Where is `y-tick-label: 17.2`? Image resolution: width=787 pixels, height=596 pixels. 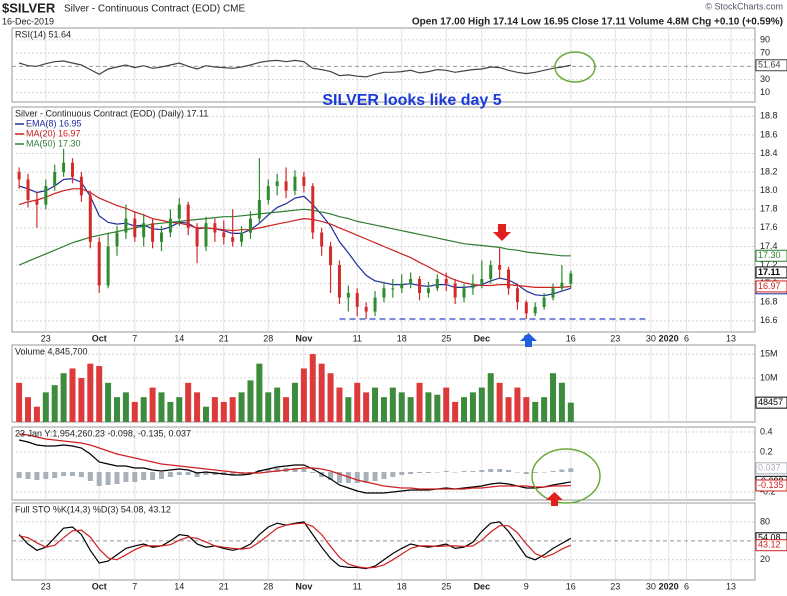 y-tick-label: 17.2 is located at coordinates (769, 264).